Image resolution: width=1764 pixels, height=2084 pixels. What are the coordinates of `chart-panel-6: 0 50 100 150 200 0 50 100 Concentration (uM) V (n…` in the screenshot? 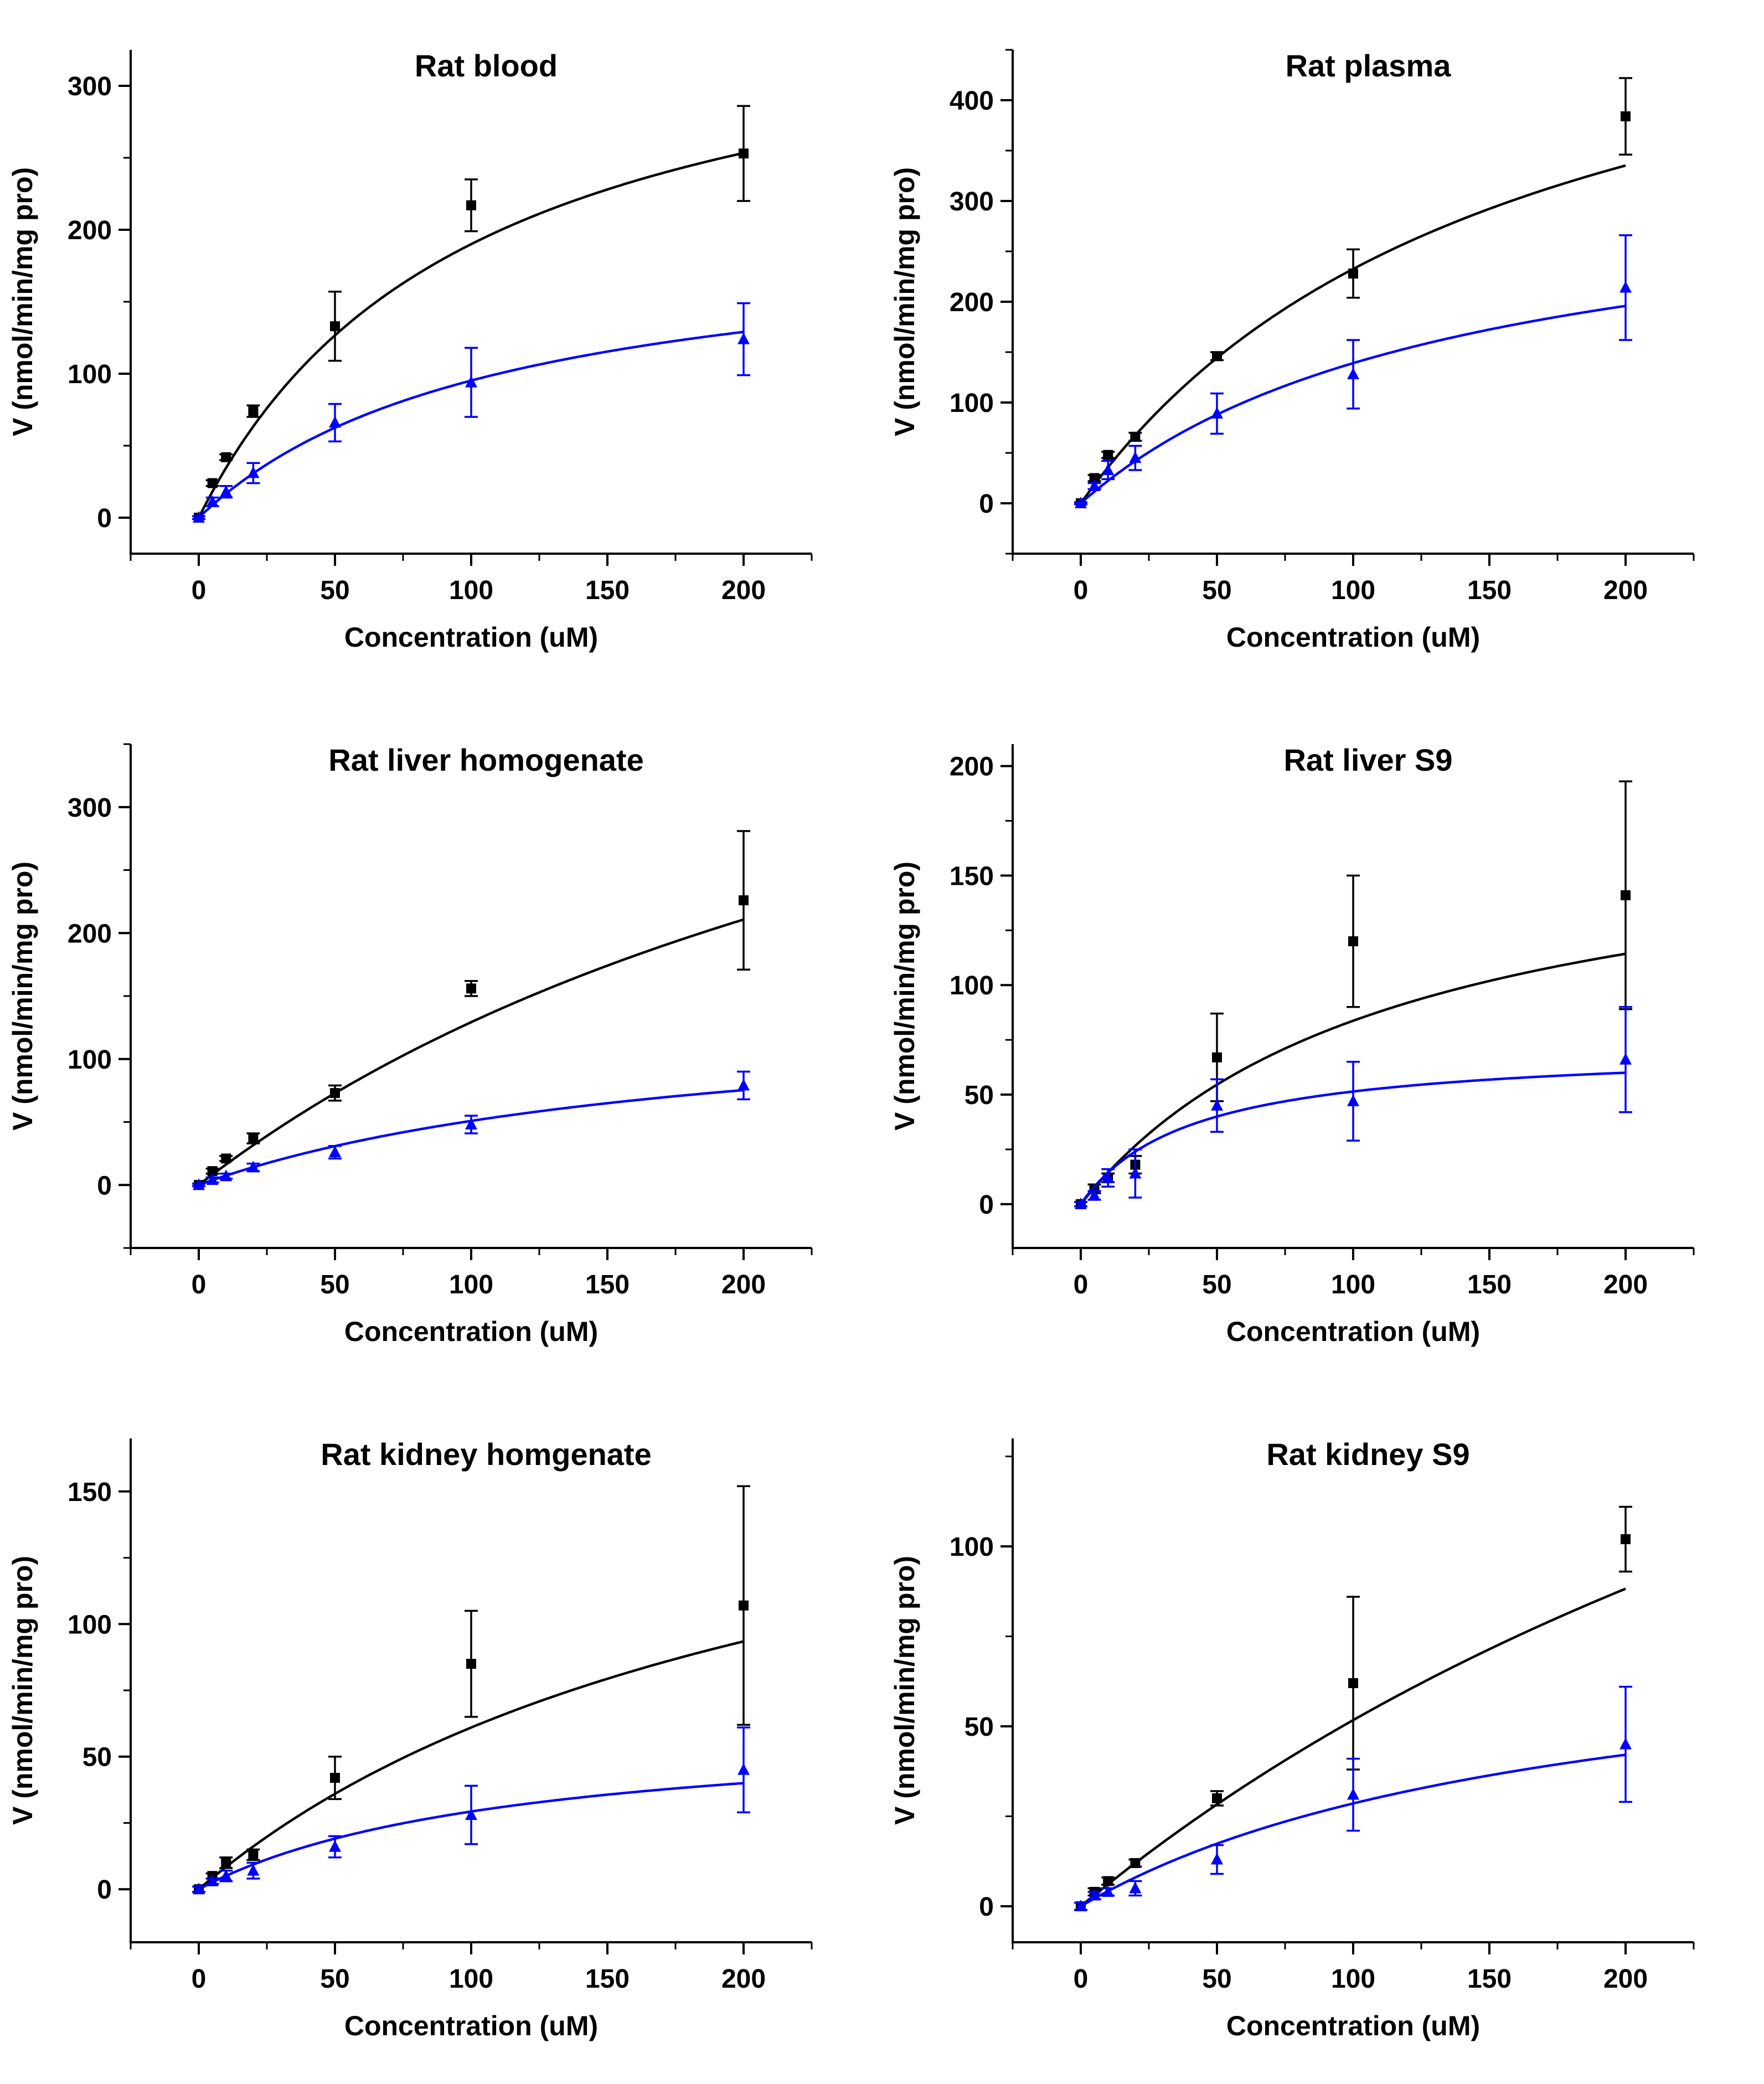 It's located at (1292, 1739).